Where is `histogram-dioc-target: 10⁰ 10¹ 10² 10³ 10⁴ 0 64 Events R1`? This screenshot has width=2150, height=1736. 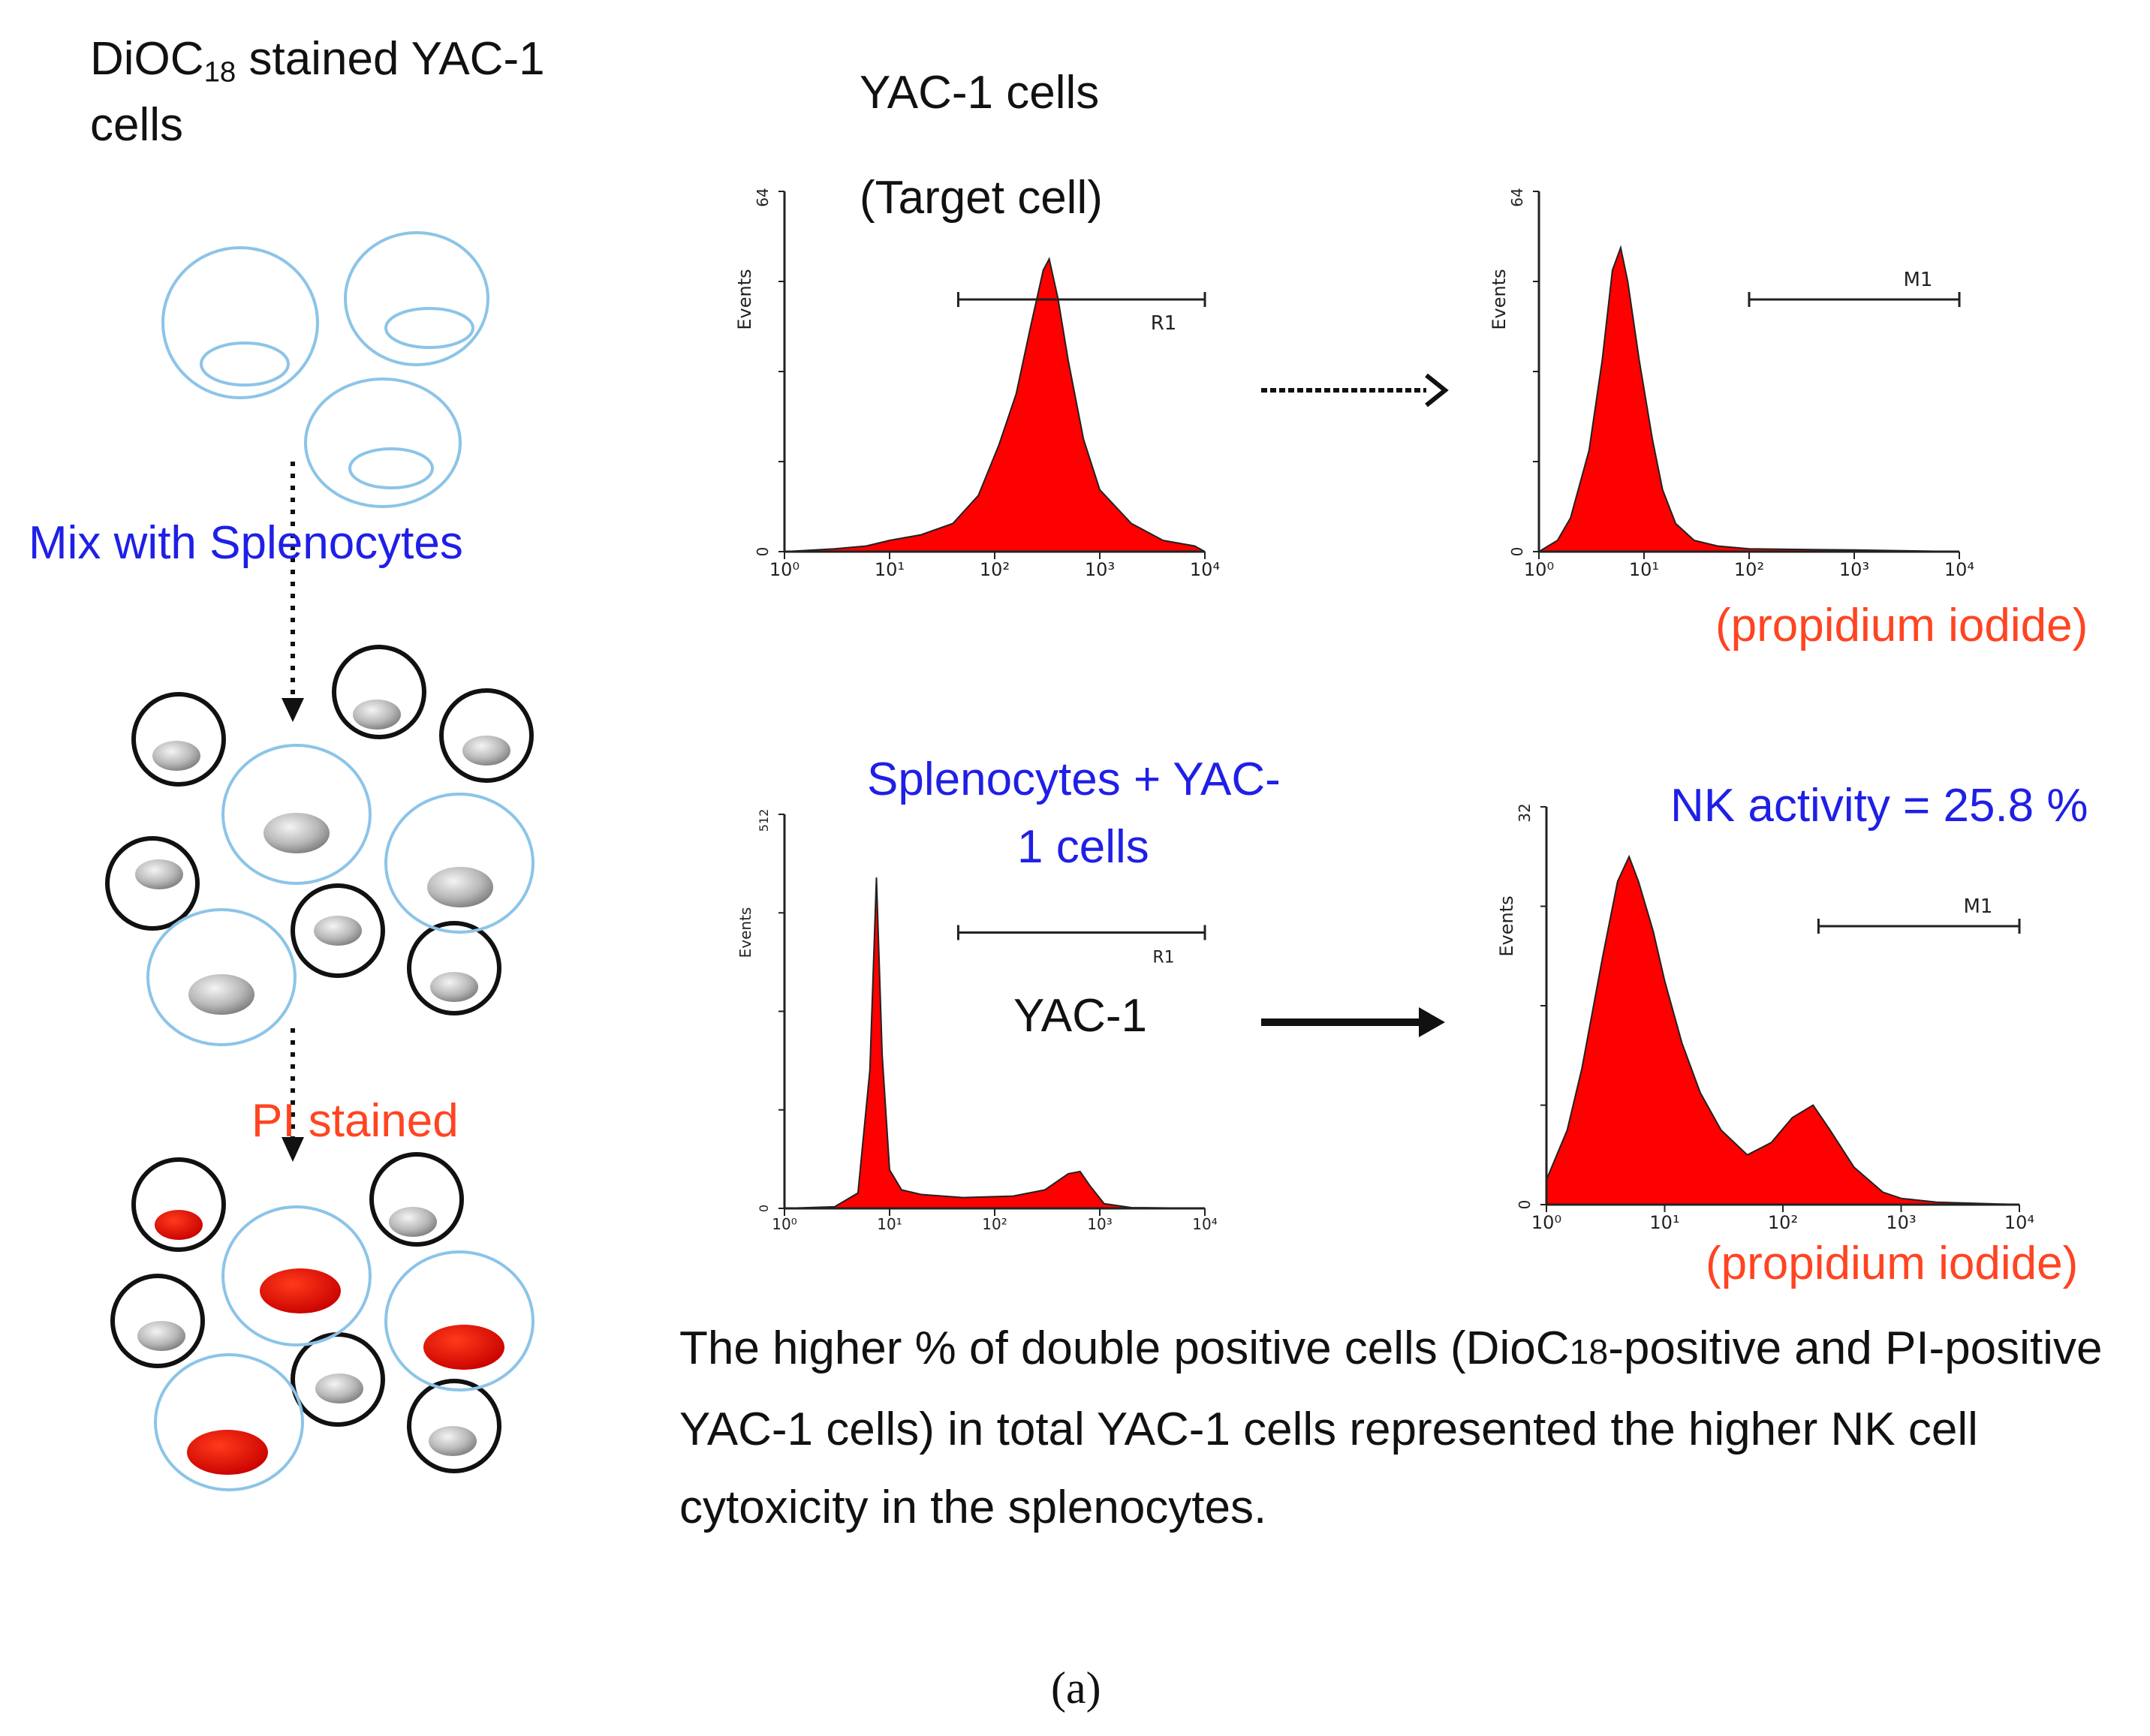 histogram-dioc-target: 10⁰ 10¹ 10² 10³ 10⁴ 0 64 Events R1 is located at coordinates (977, 384).